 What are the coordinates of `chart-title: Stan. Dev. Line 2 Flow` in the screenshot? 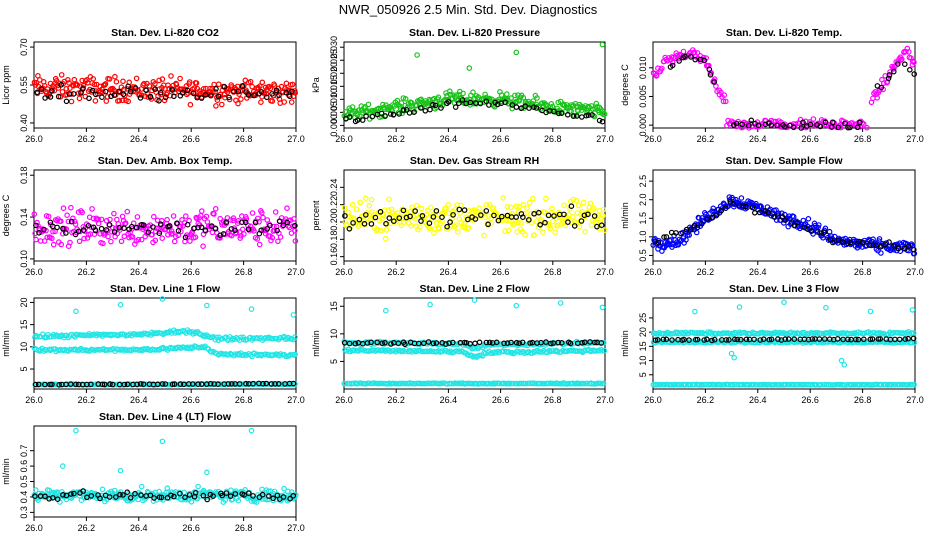 It's located at (474, 289).